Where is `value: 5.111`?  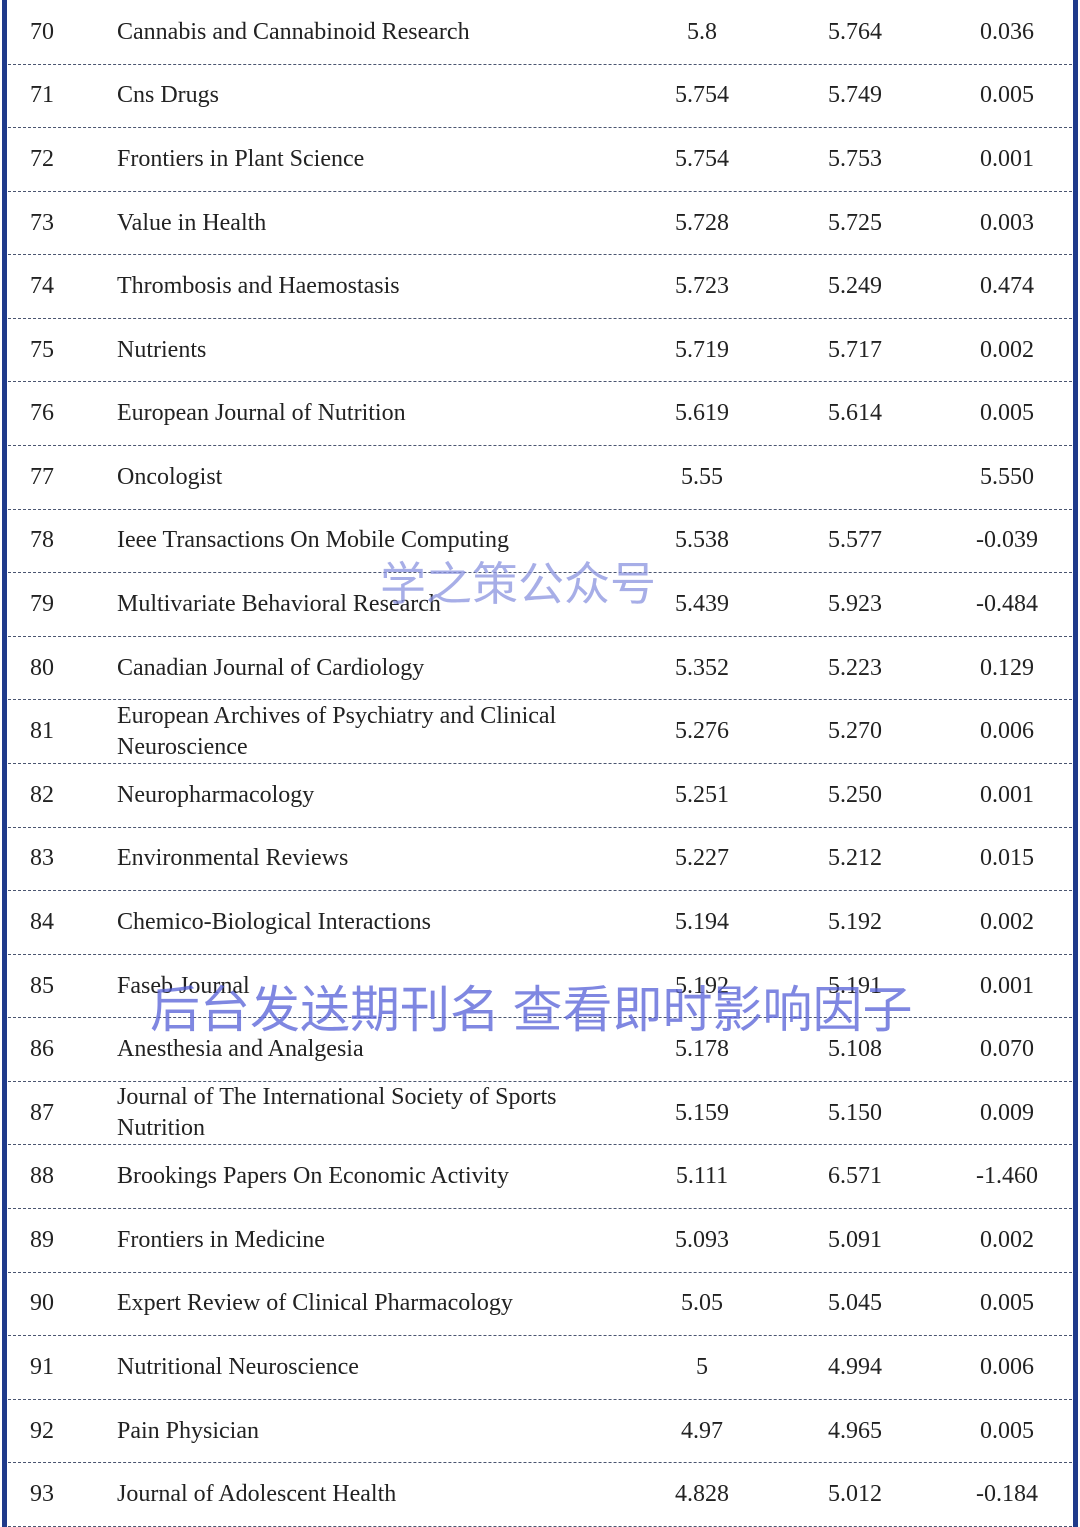 value: 5.111 is located at coordinates (702, 1176).